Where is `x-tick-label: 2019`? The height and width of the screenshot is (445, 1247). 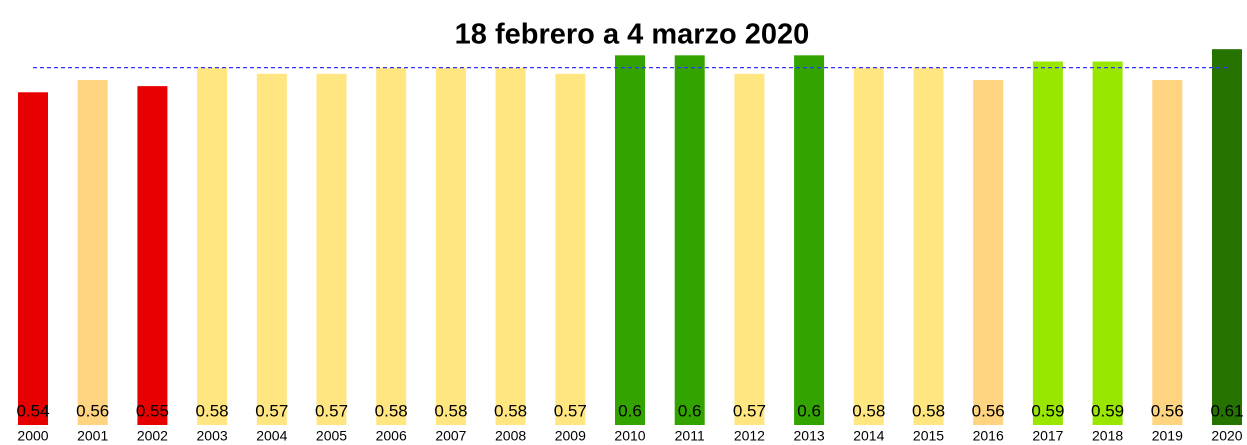
x-tick-label: 2019 is located at coordinates (1167, 436).